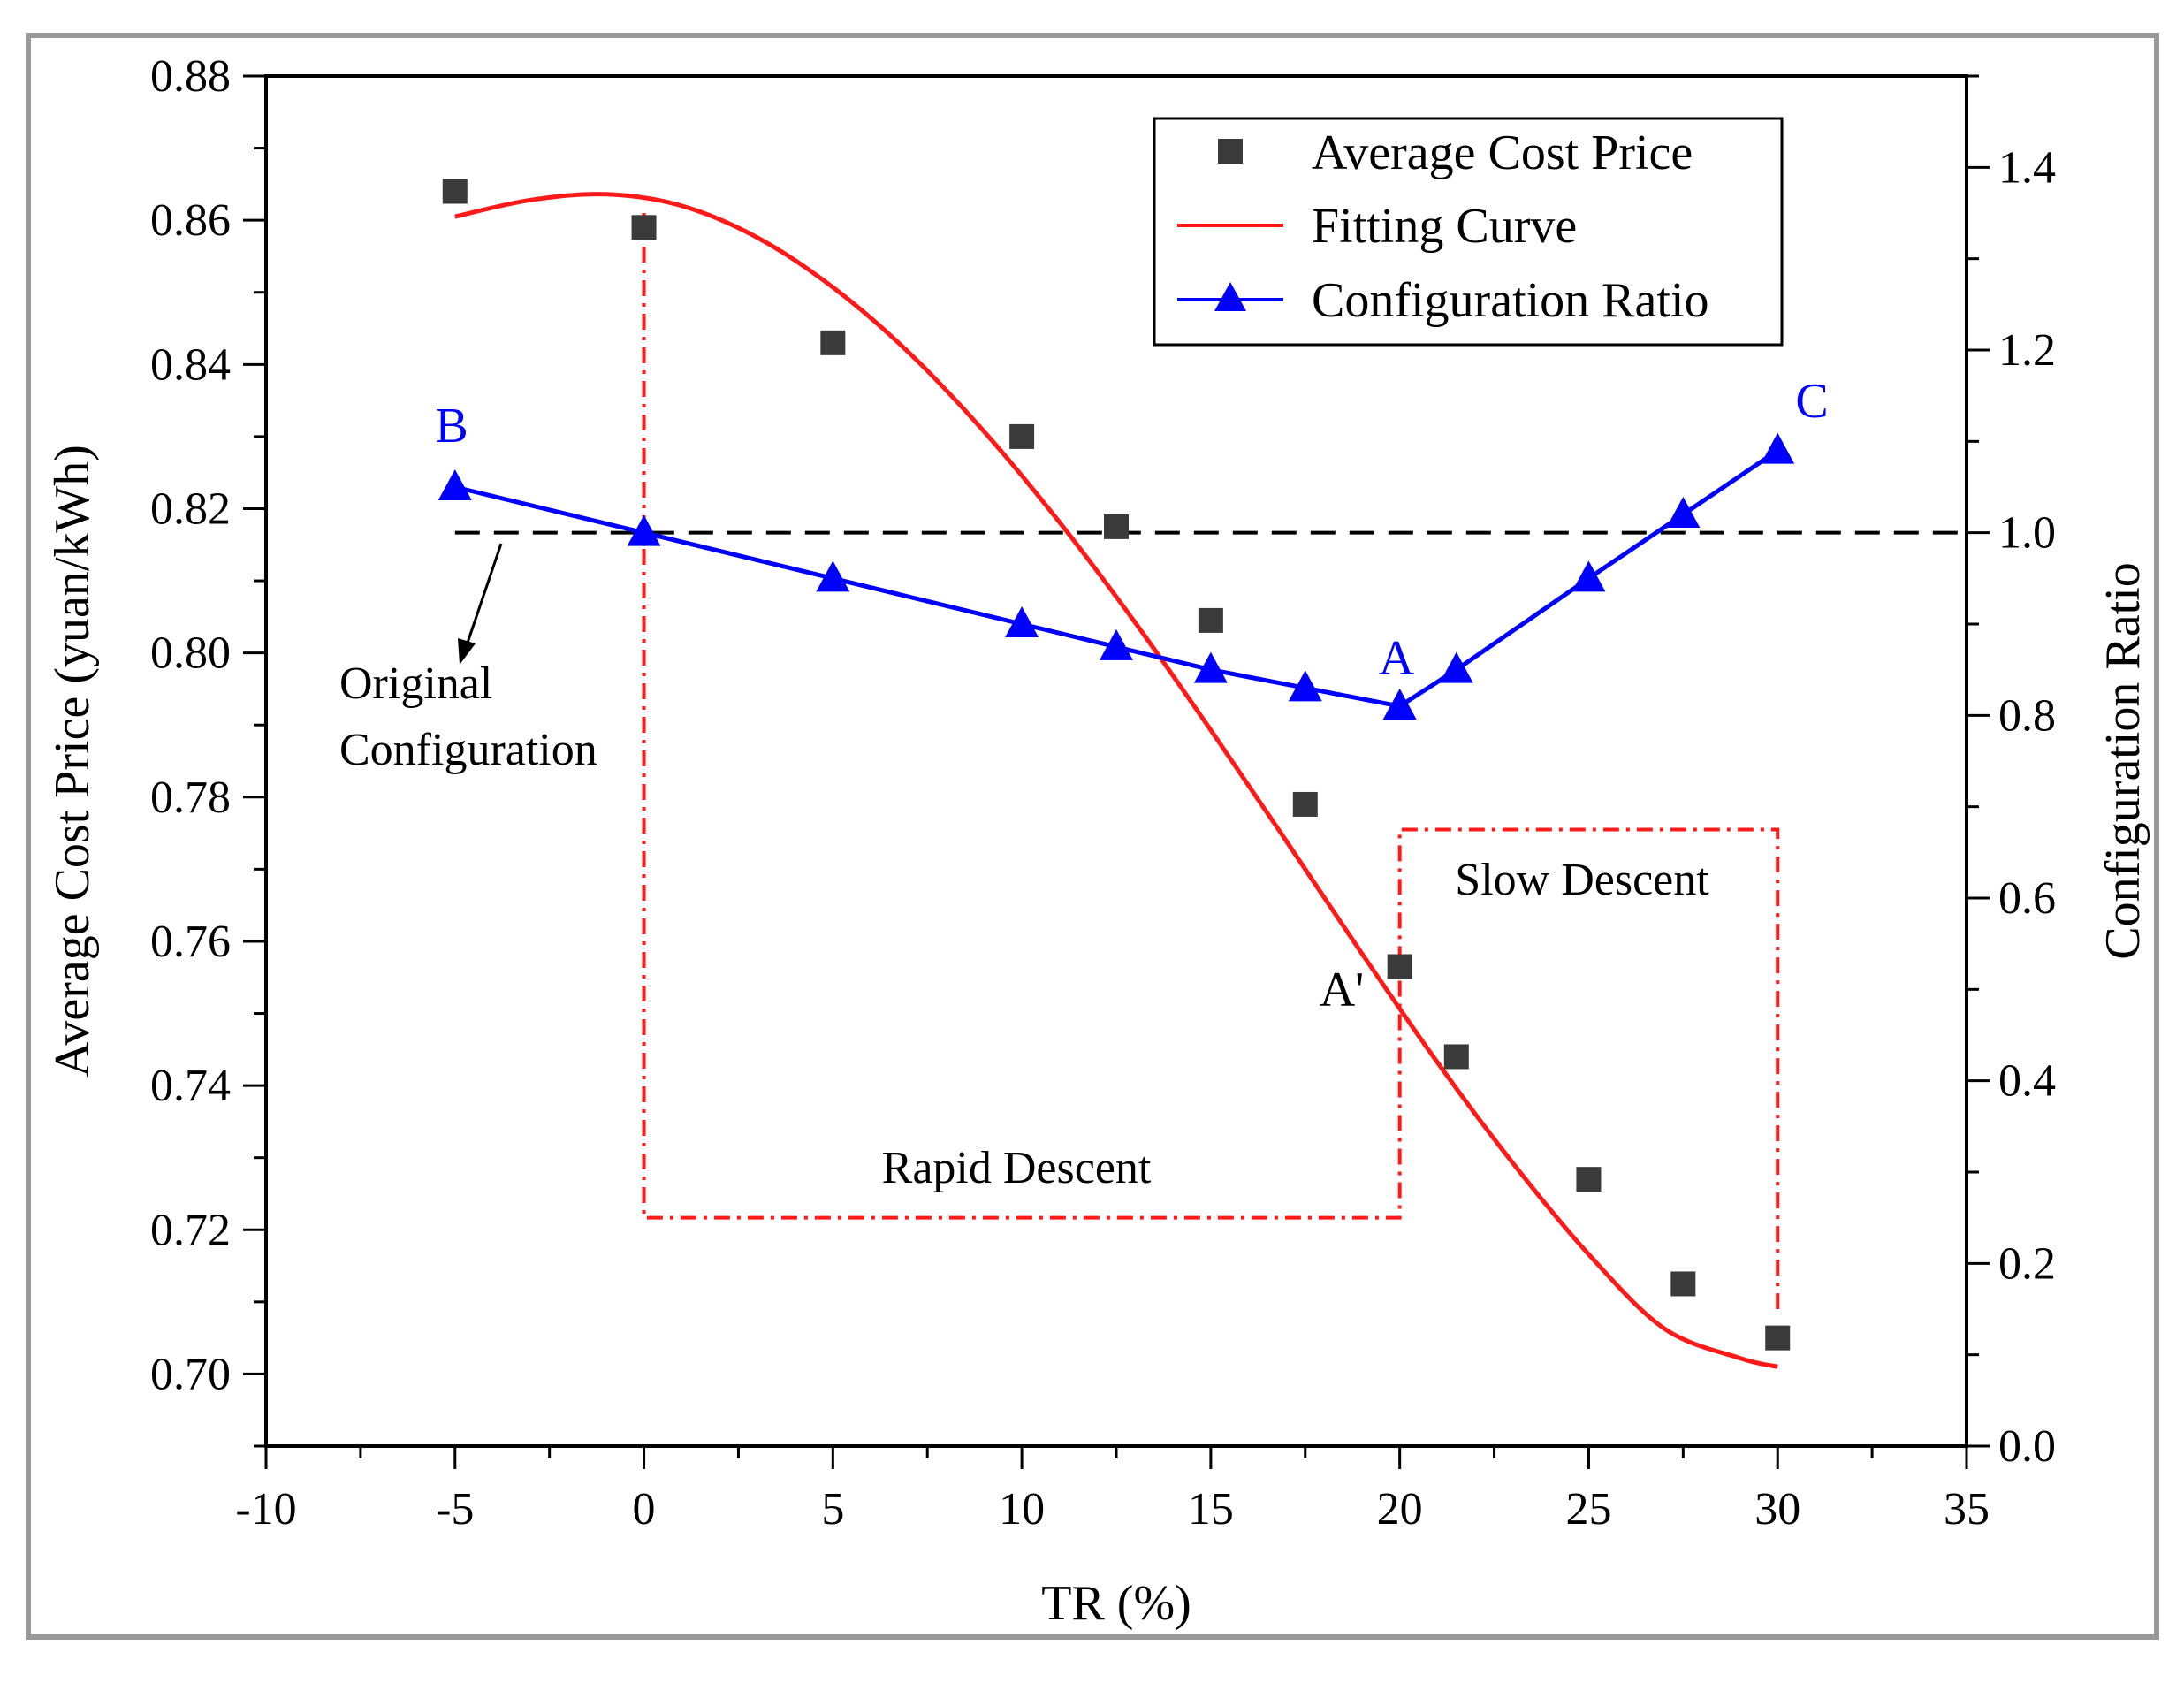 This screenshot has height=1683, width=2184. What do you see at coordinates (1502, 153) in the screenshot?
I see `legend-label-avg-cost: Average Cost Price` at bounding box center [1502, 153].